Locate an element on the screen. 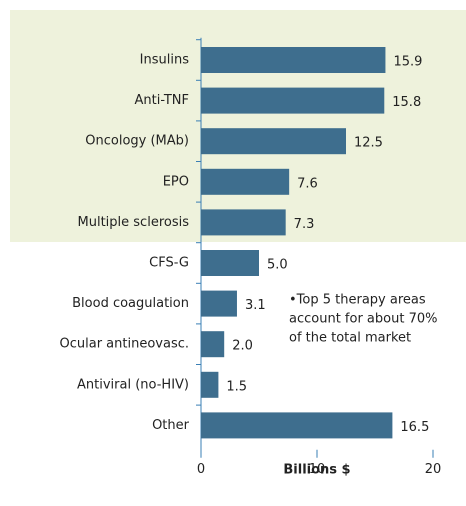 The height and width of the screenshot is (506, 466). x-tick-label: 10 is located at coordinates (317, 469).